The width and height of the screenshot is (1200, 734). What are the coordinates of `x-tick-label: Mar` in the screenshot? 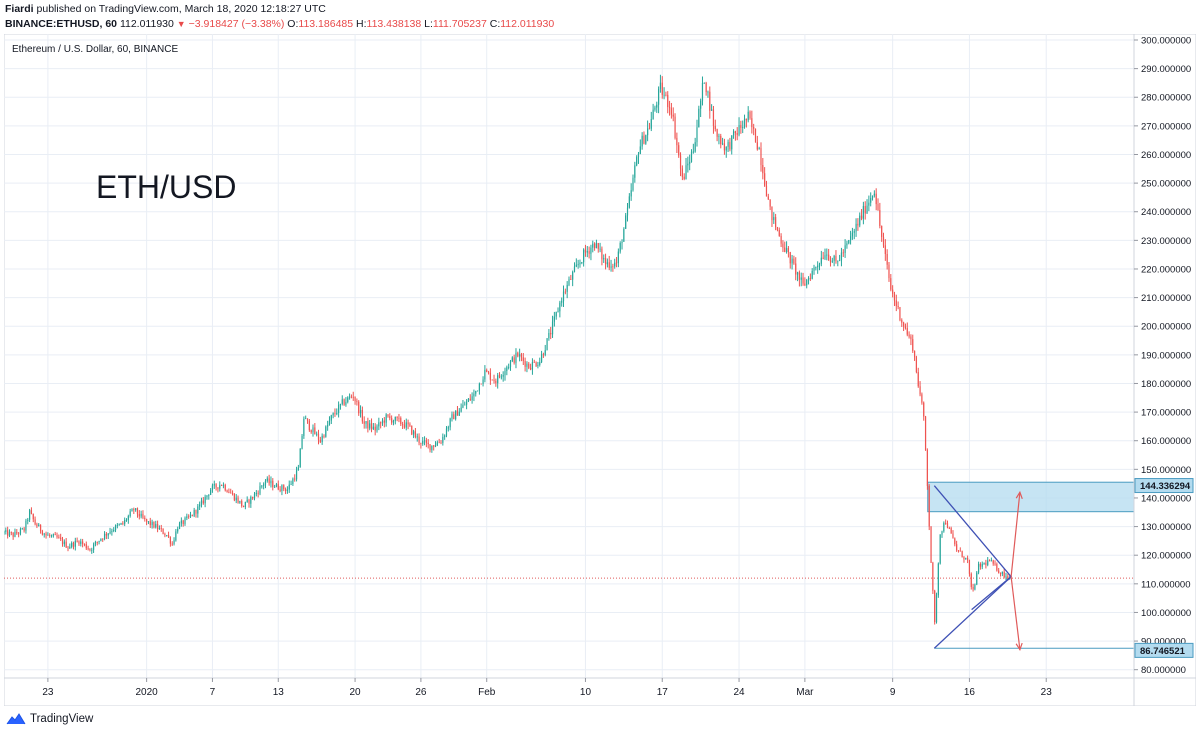 It's located at (805, 692).